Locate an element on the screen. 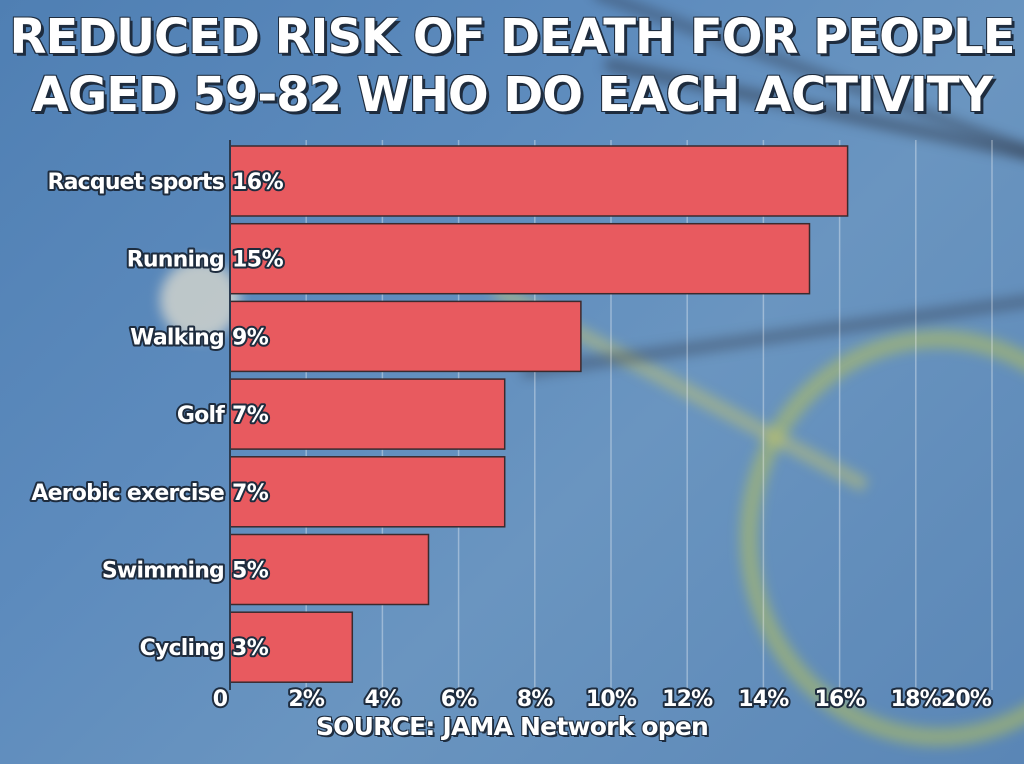 This screenshot has width=1024, height=764. category-label: Aerobic exercise is located at coordinates (127, 493).